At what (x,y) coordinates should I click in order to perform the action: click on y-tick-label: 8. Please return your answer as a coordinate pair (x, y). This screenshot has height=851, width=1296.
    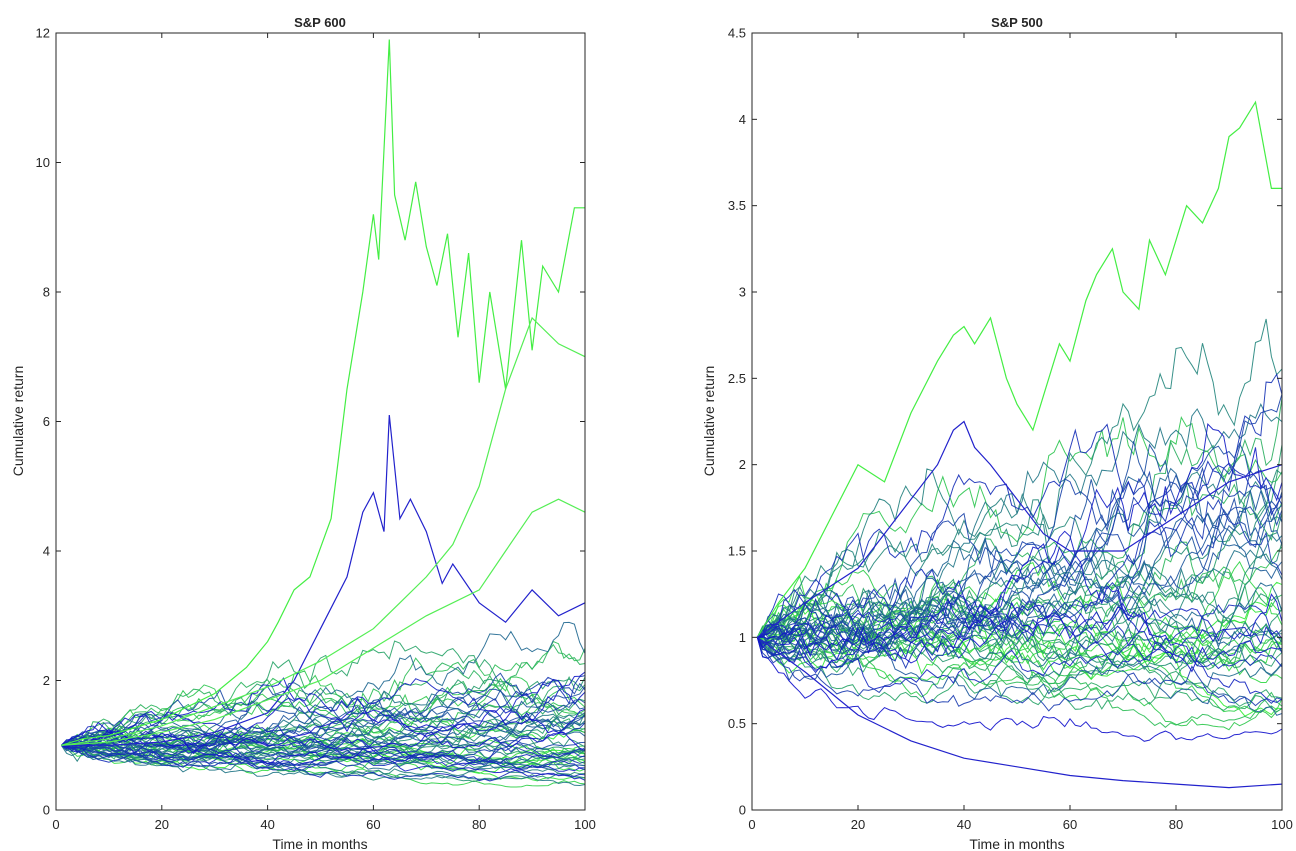
    Looking at the image, I should click on (46, 292).